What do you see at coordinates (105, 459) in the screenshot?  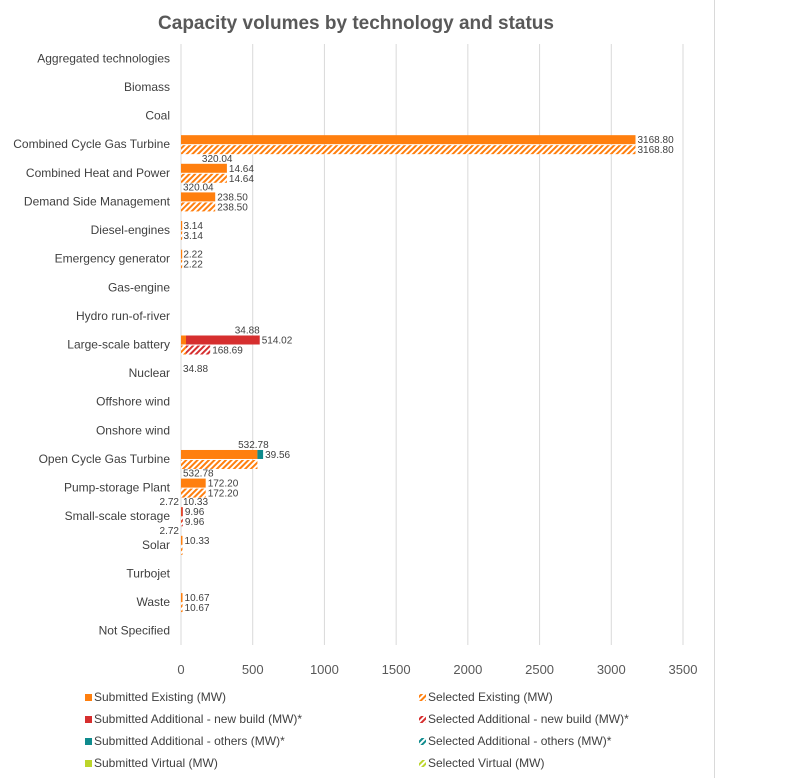 I see `category-label: Open Cycle Gas Turbine` at bounding box center [105, 459].